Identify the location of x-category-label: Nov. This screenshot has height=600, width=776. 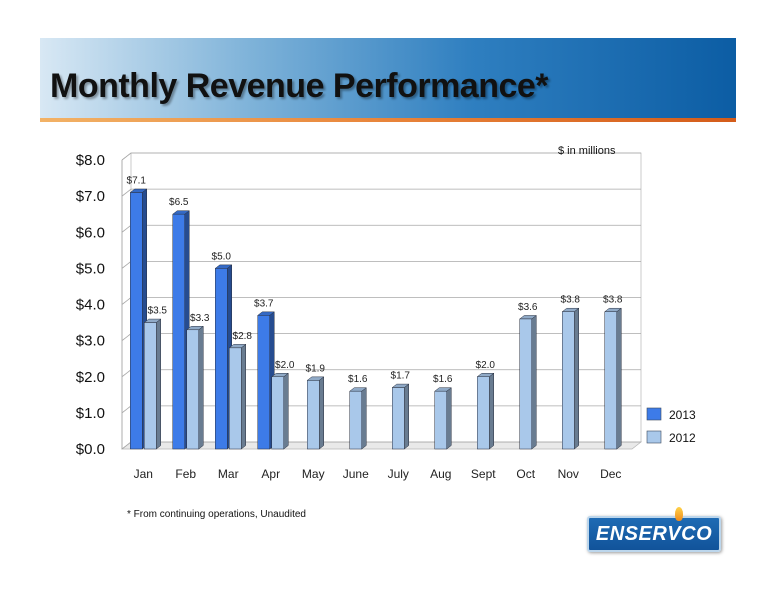
(568, 474).